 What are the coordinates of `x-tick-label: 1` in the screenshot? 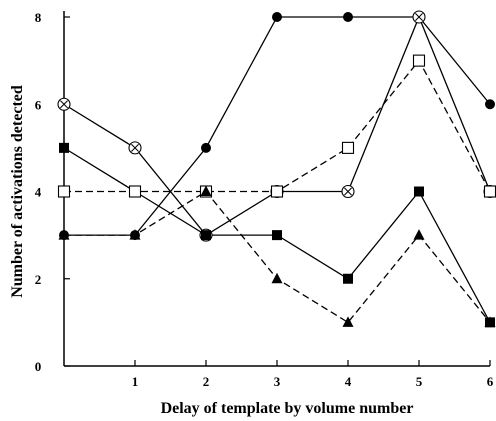 It's located at (135, 381).